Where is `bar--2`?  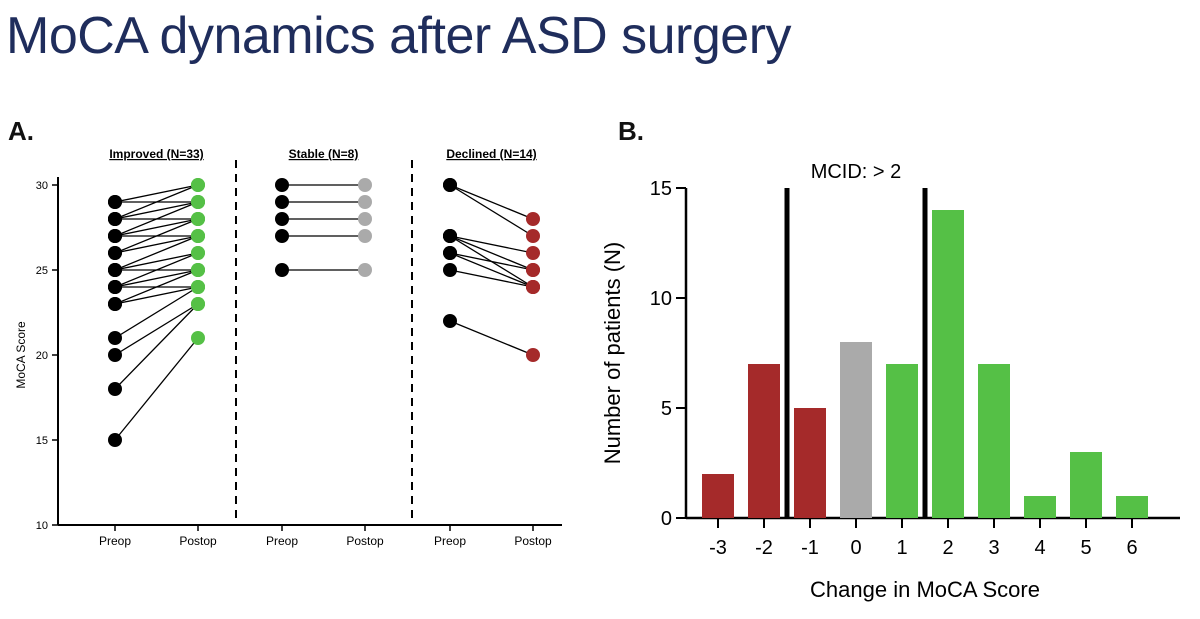
bar--2 is located at coordinates (764, 441).